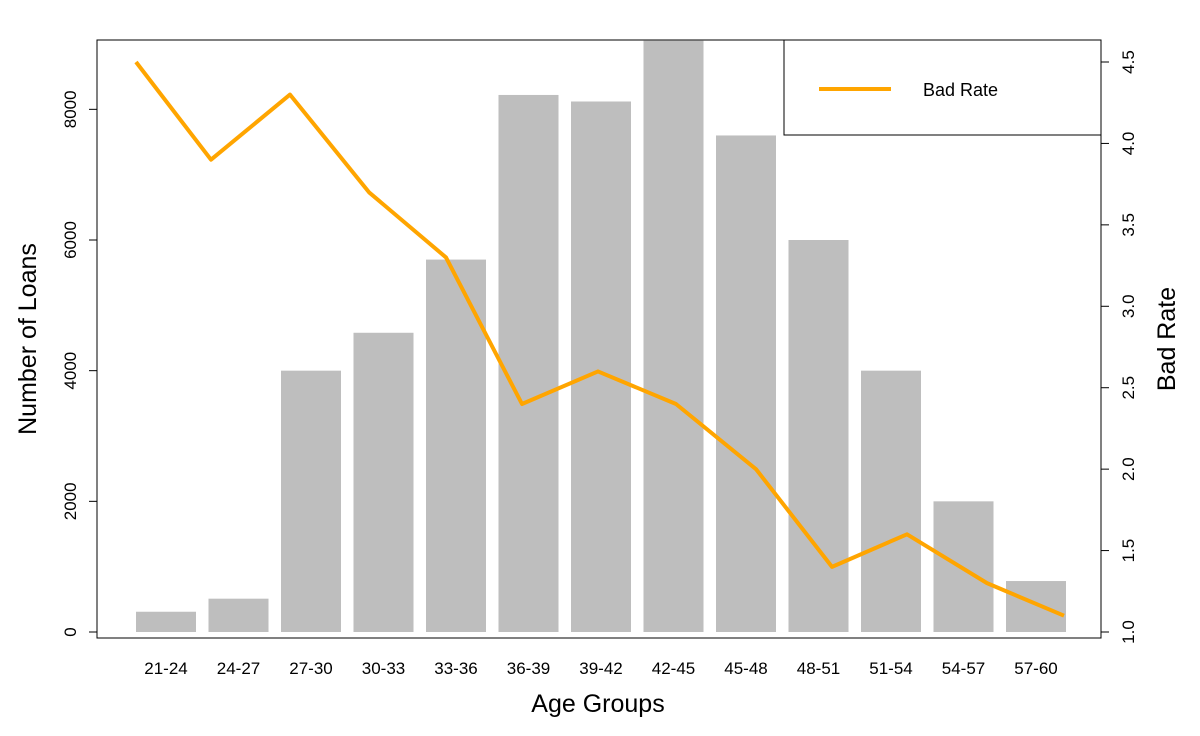 This screenshot has height=736, width=1200. Describe the element at coordinates (745, 668) in the screenshot. I see `x-tick-label: 45-48` at that location.